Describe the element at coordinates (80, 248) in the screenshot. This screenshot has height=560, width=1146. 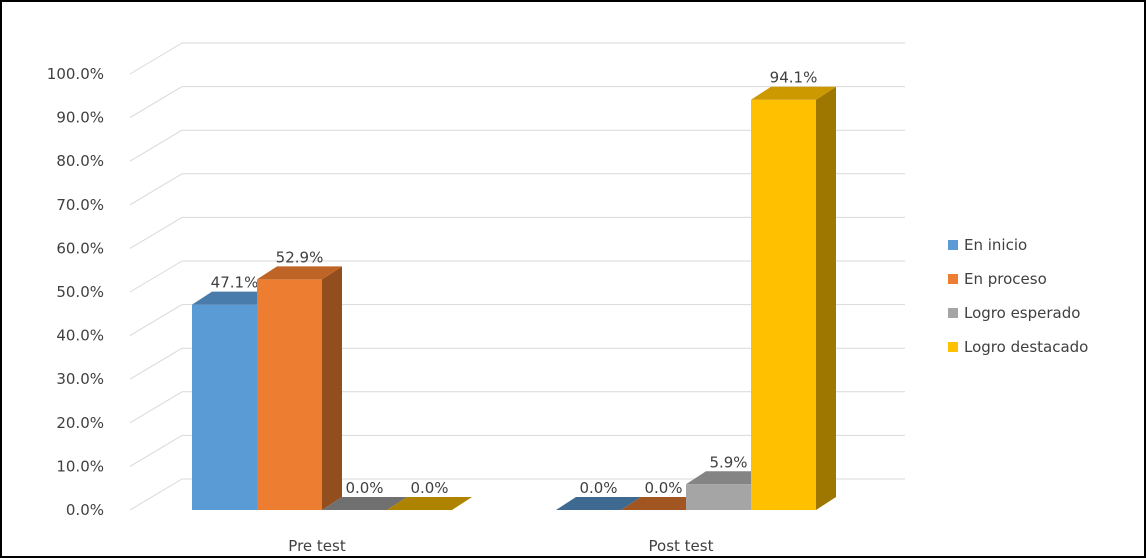
I see `y-tick-label: 60.0%` at that location.